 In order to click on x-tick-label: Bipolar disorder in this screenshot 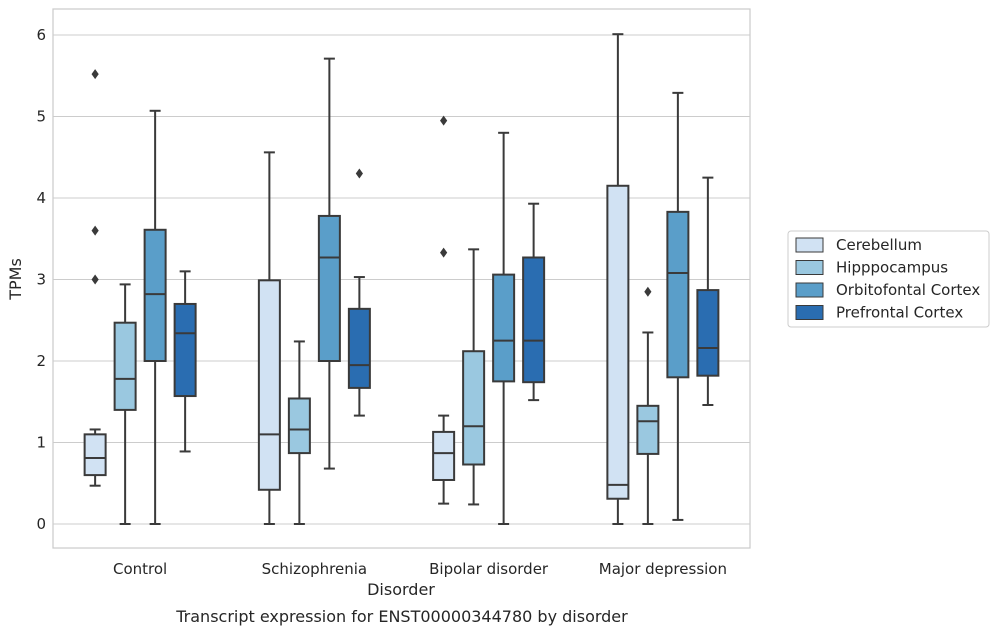, I will do `click(489, 569)`.